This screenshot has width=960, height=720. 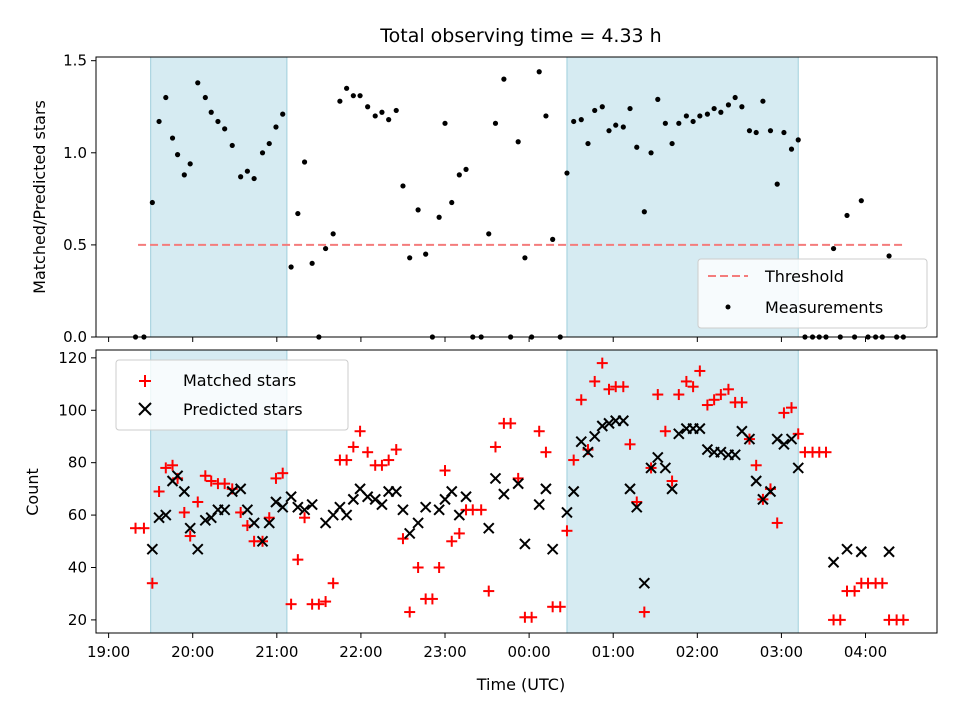 I want to click on top-shaded-span, so click(x=219, y=197).